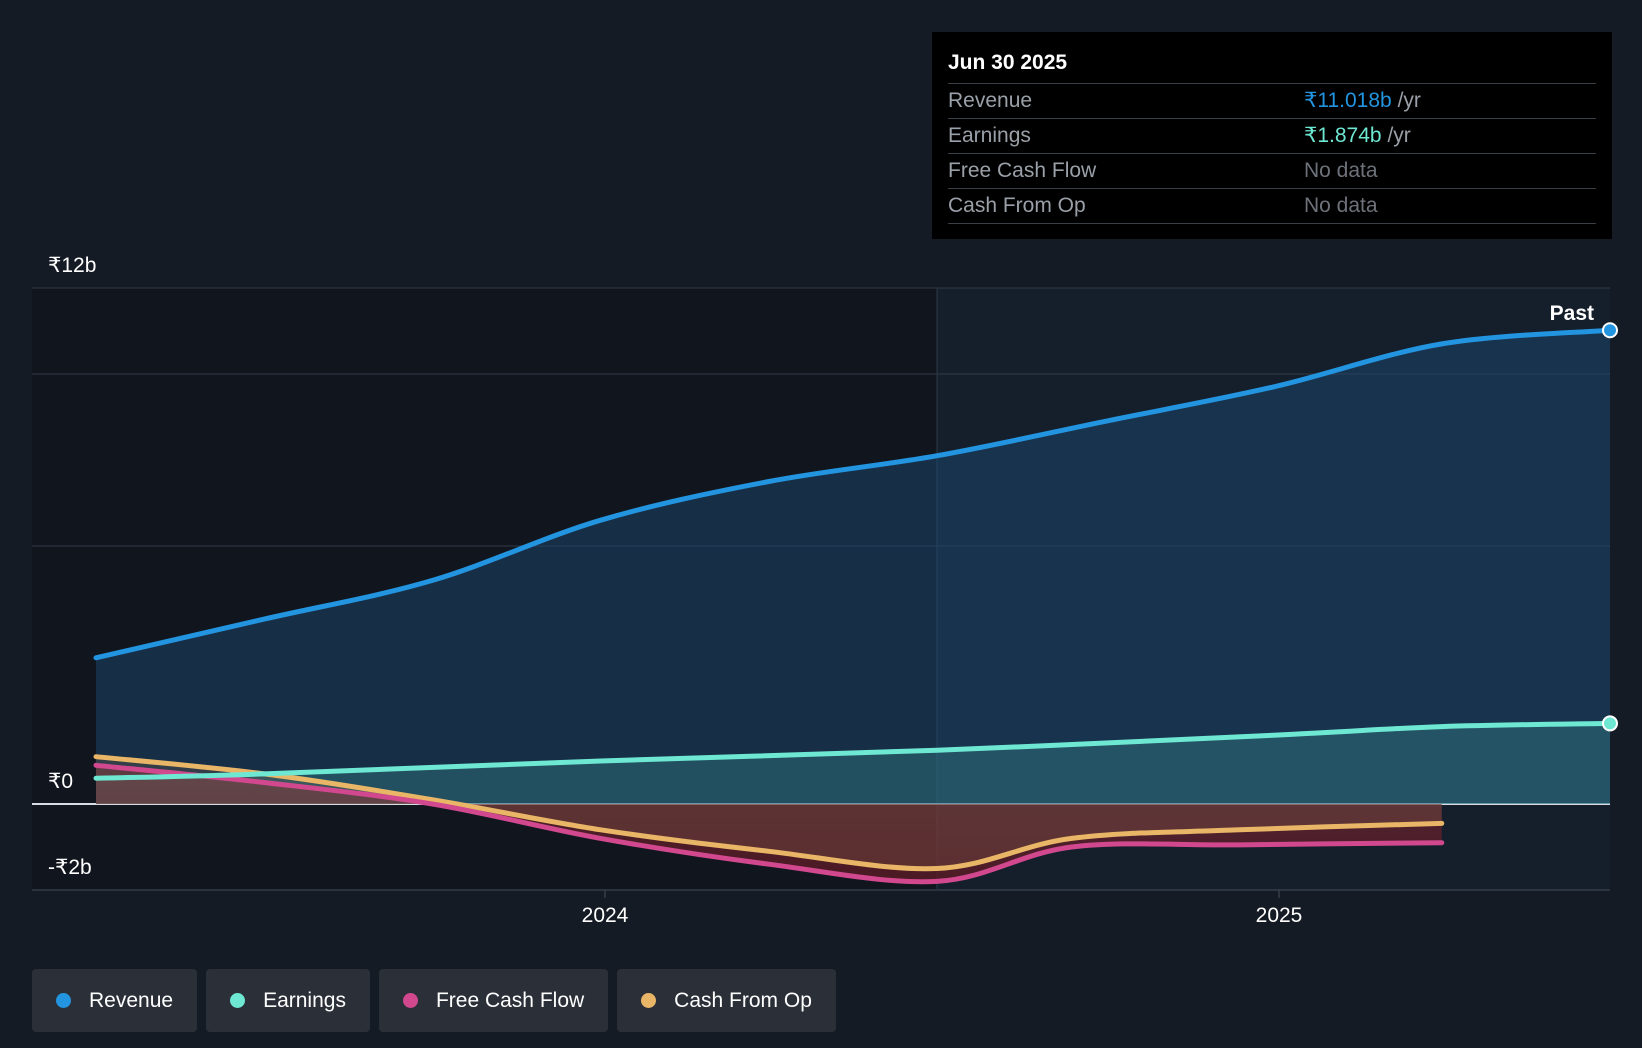  Describe the element at coordinates (1017, 205) in the screenshot. I see `tooltip-label: Cash From Op` at that location.